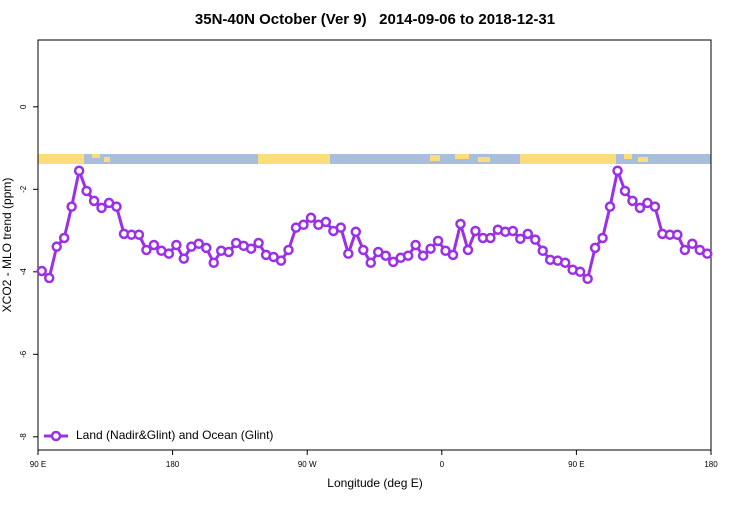 This screenshot has width=750, height=505. Describe the element at coordinates (307, 464) in the screenshot. I see `x-tick-label: 90 W` at that location.